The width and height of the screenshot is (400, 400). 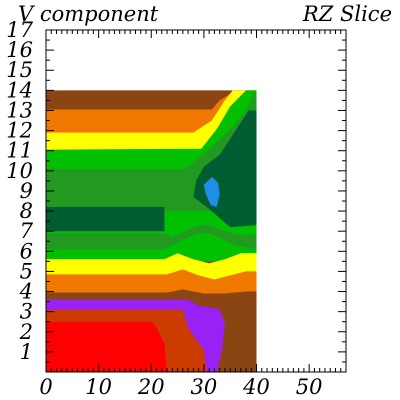 What do you see at coordinates (26, 332) in the screenshot?
I see `y-tick-label: 2` at bounding box center [26, 332].